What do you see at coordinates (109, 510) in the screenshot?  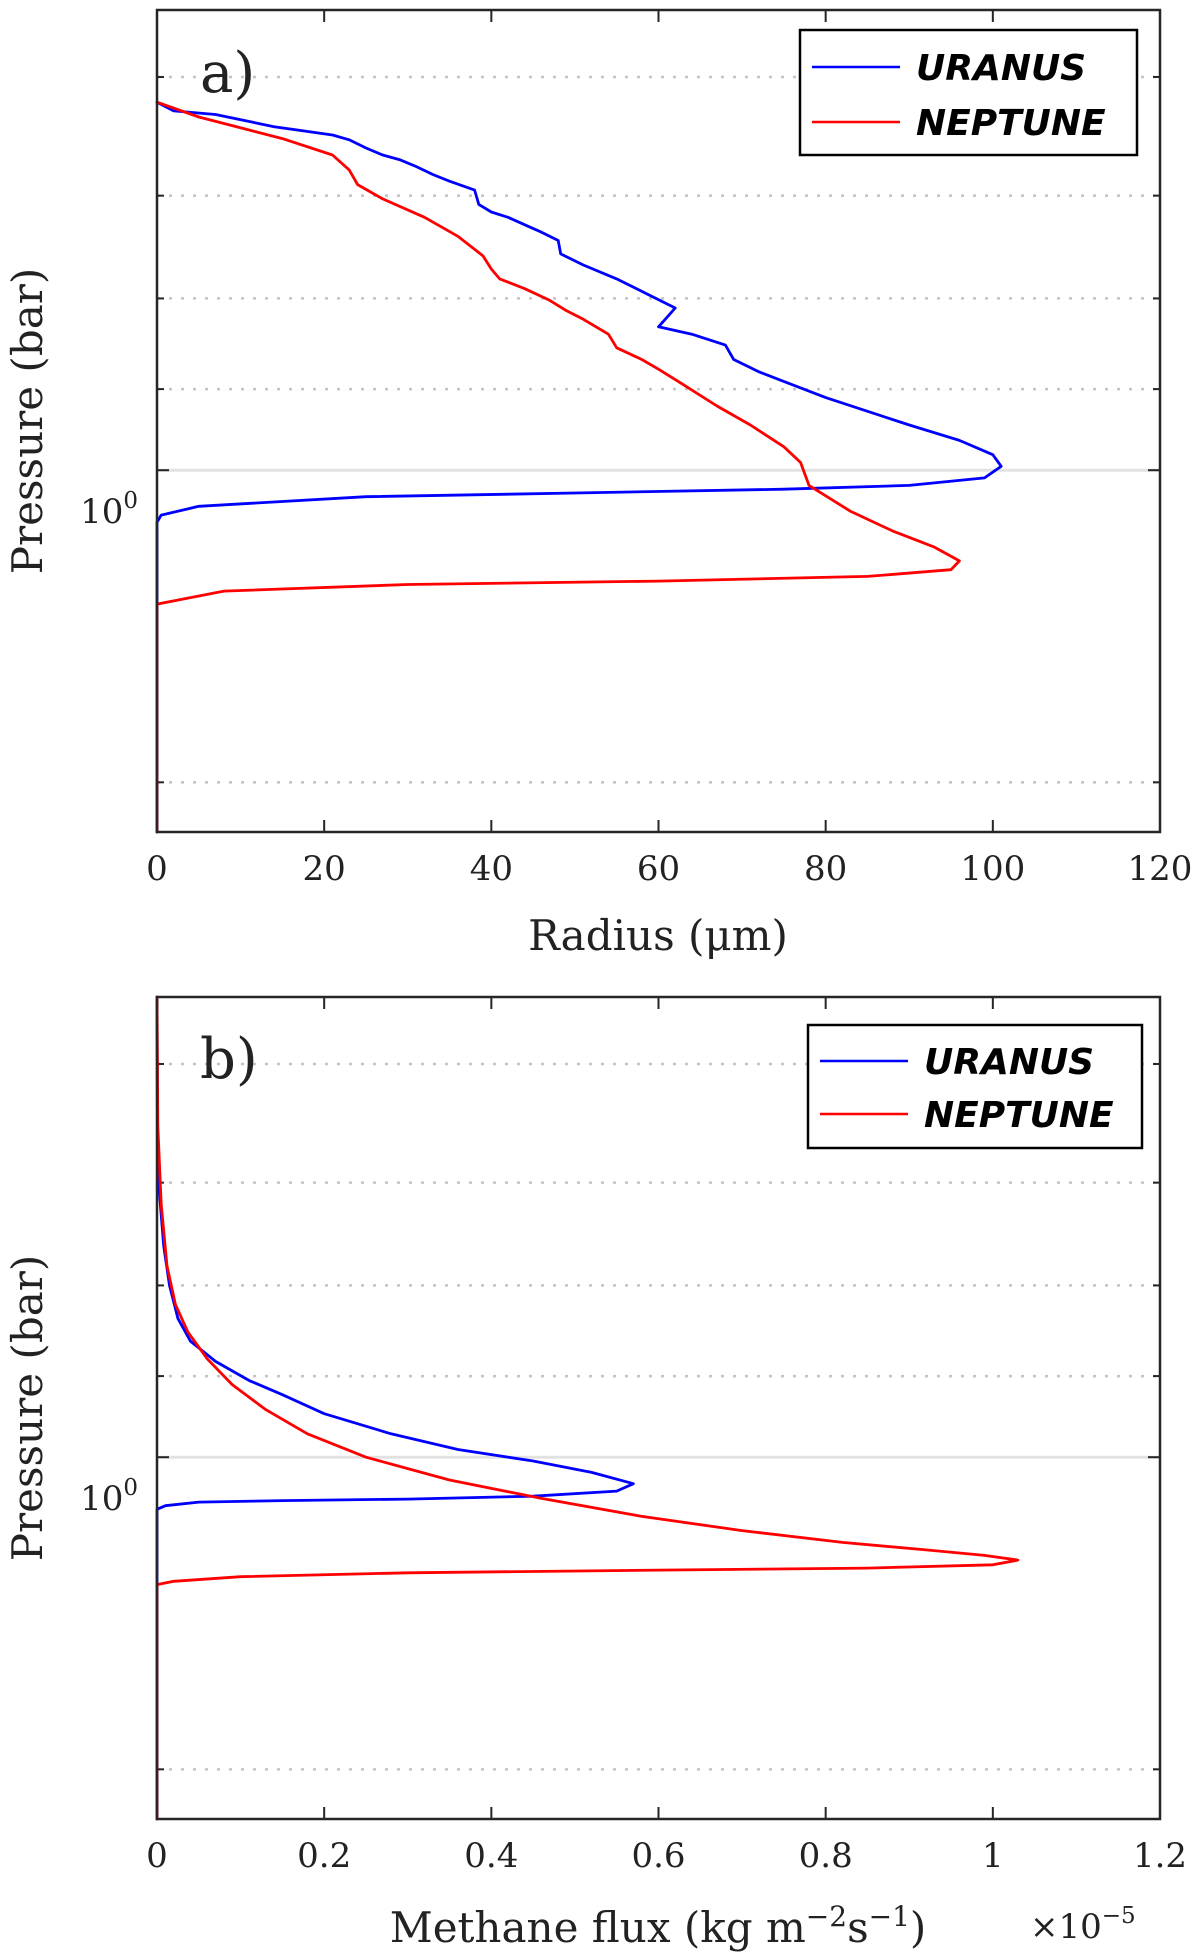 I see `panel-a-y-tick-label: 100` at bounding box center [109, 510].